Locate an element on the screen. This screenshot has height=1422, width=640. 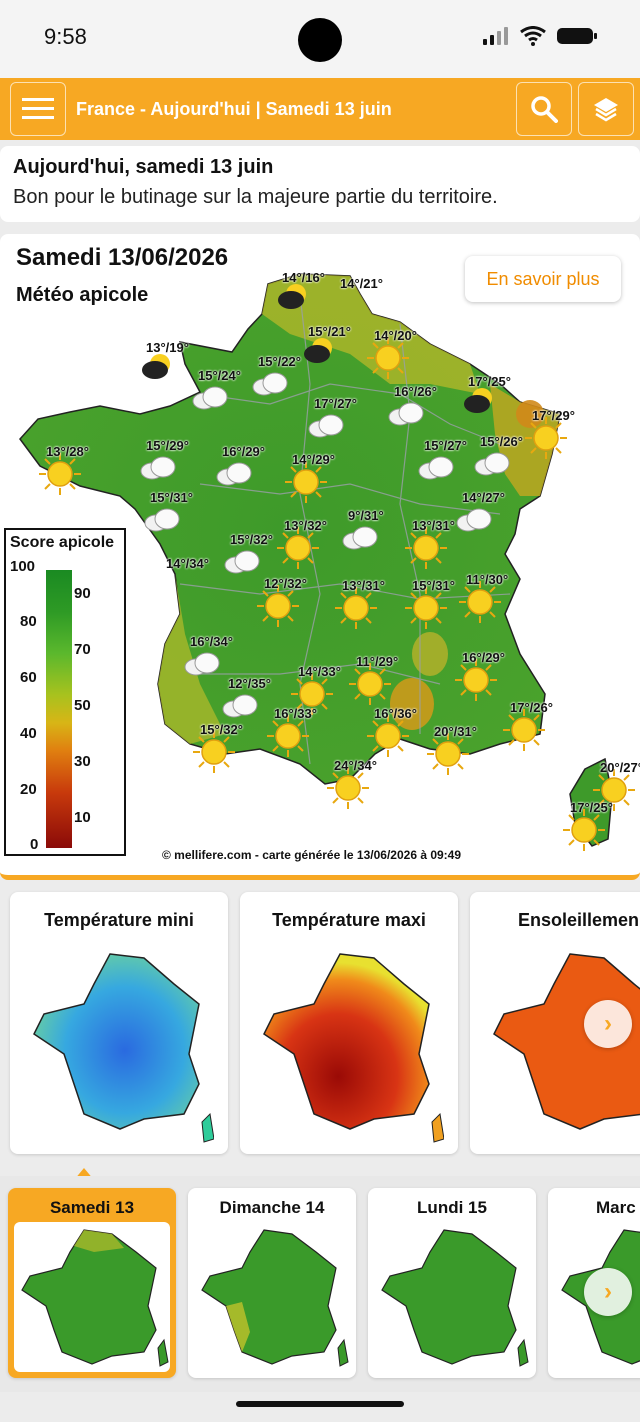
summary-title: Aujourd'hui, samedi 13 juin is located at coordinates (143, 167).